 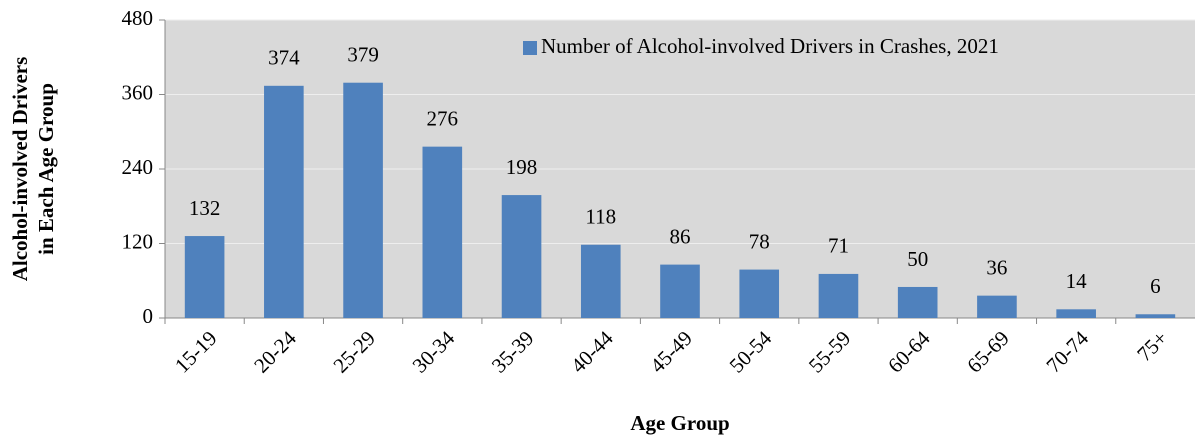 I want to click on legend-swatch, so click(x=530, y=48).